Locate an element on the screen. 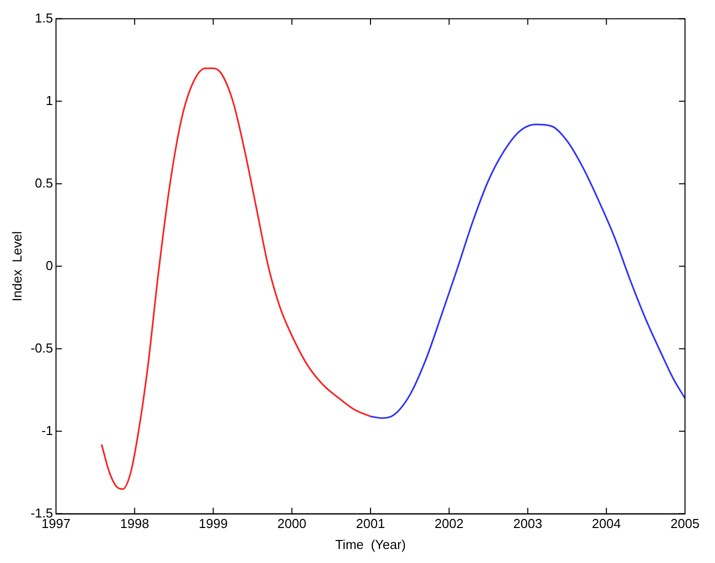 Image resolution: width=715 pixels, height=563 pixels. x-tick-label: 2005 is located at coordinates (685, 524).